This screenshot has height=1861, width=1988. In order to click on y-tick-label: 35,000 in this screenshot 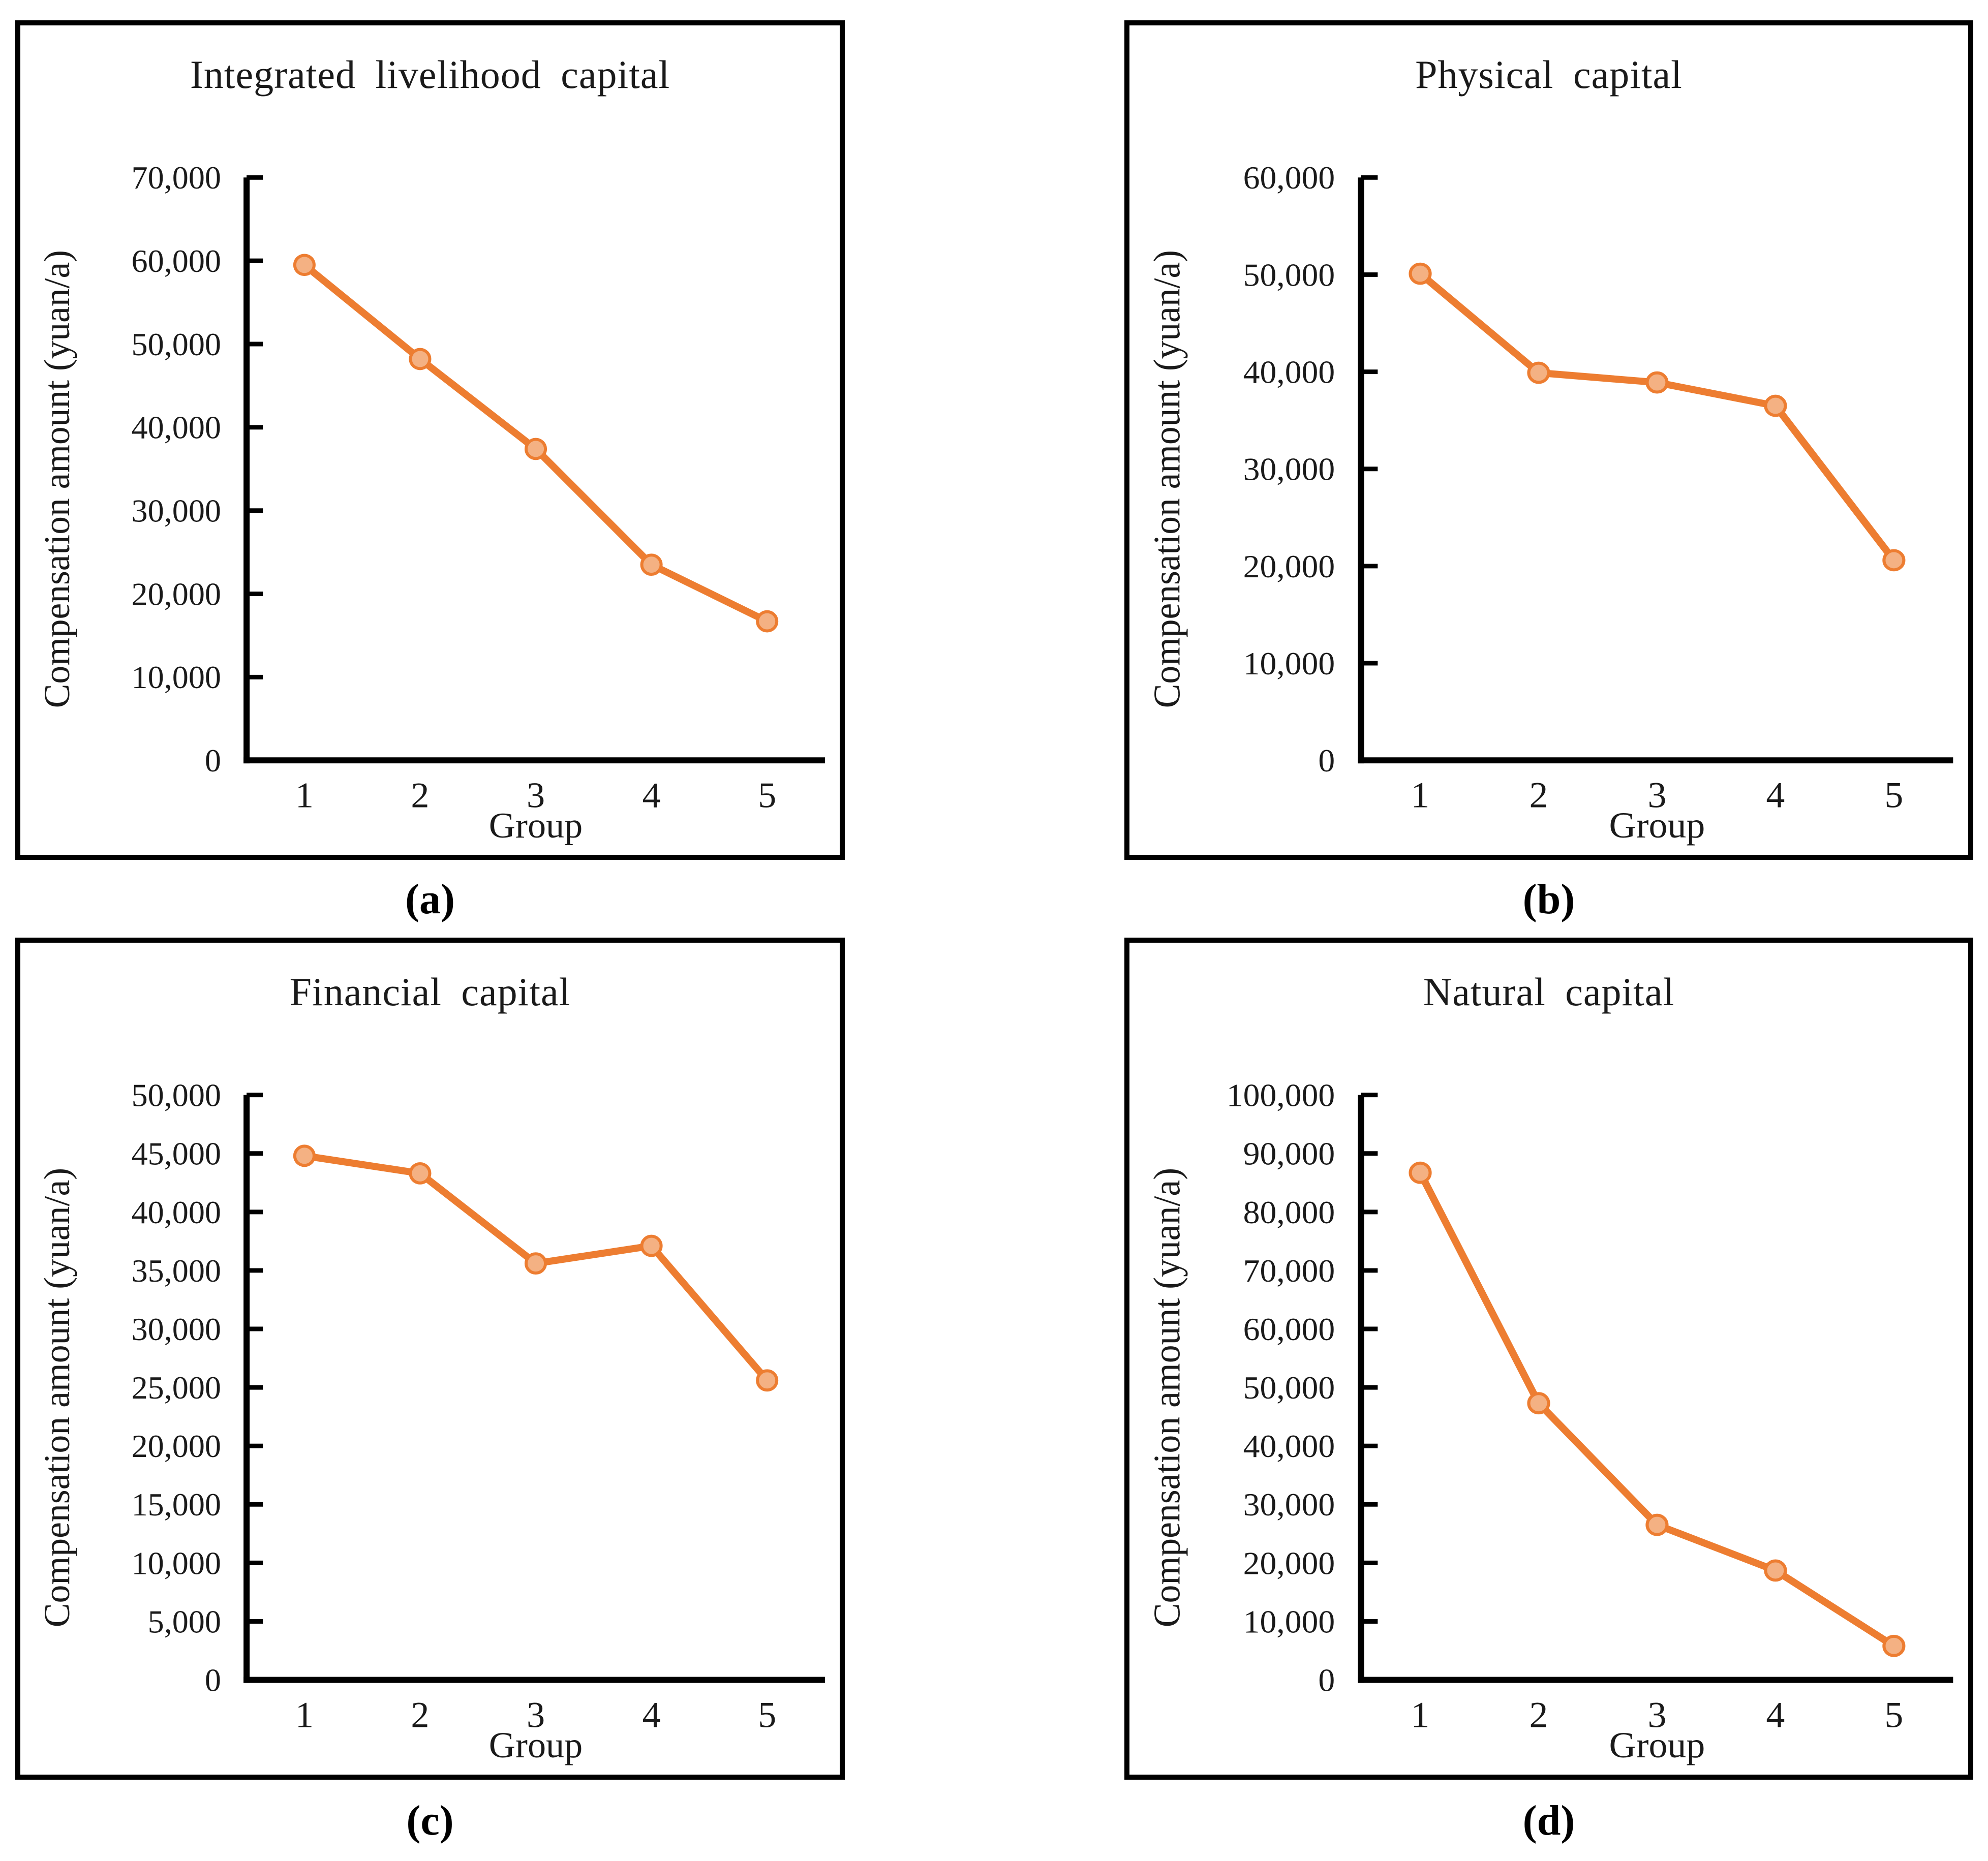, I will do `click(177, 1271)`.